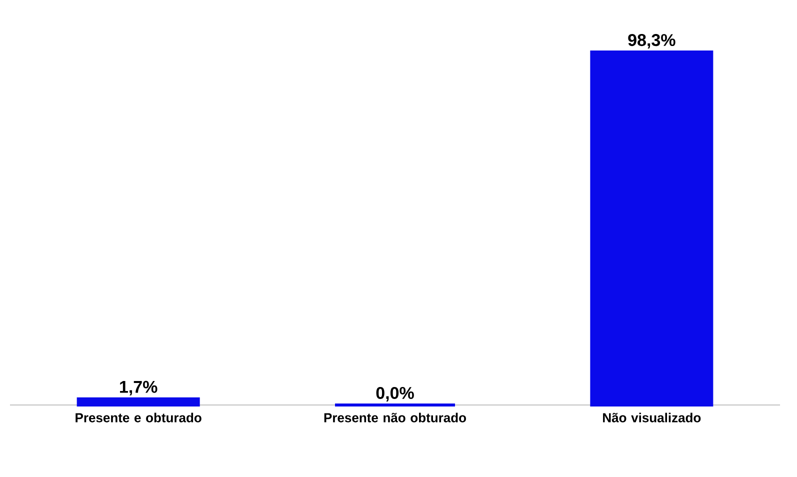  I want to click on x-tick-label: Presente não obturado, so click(395, 417).